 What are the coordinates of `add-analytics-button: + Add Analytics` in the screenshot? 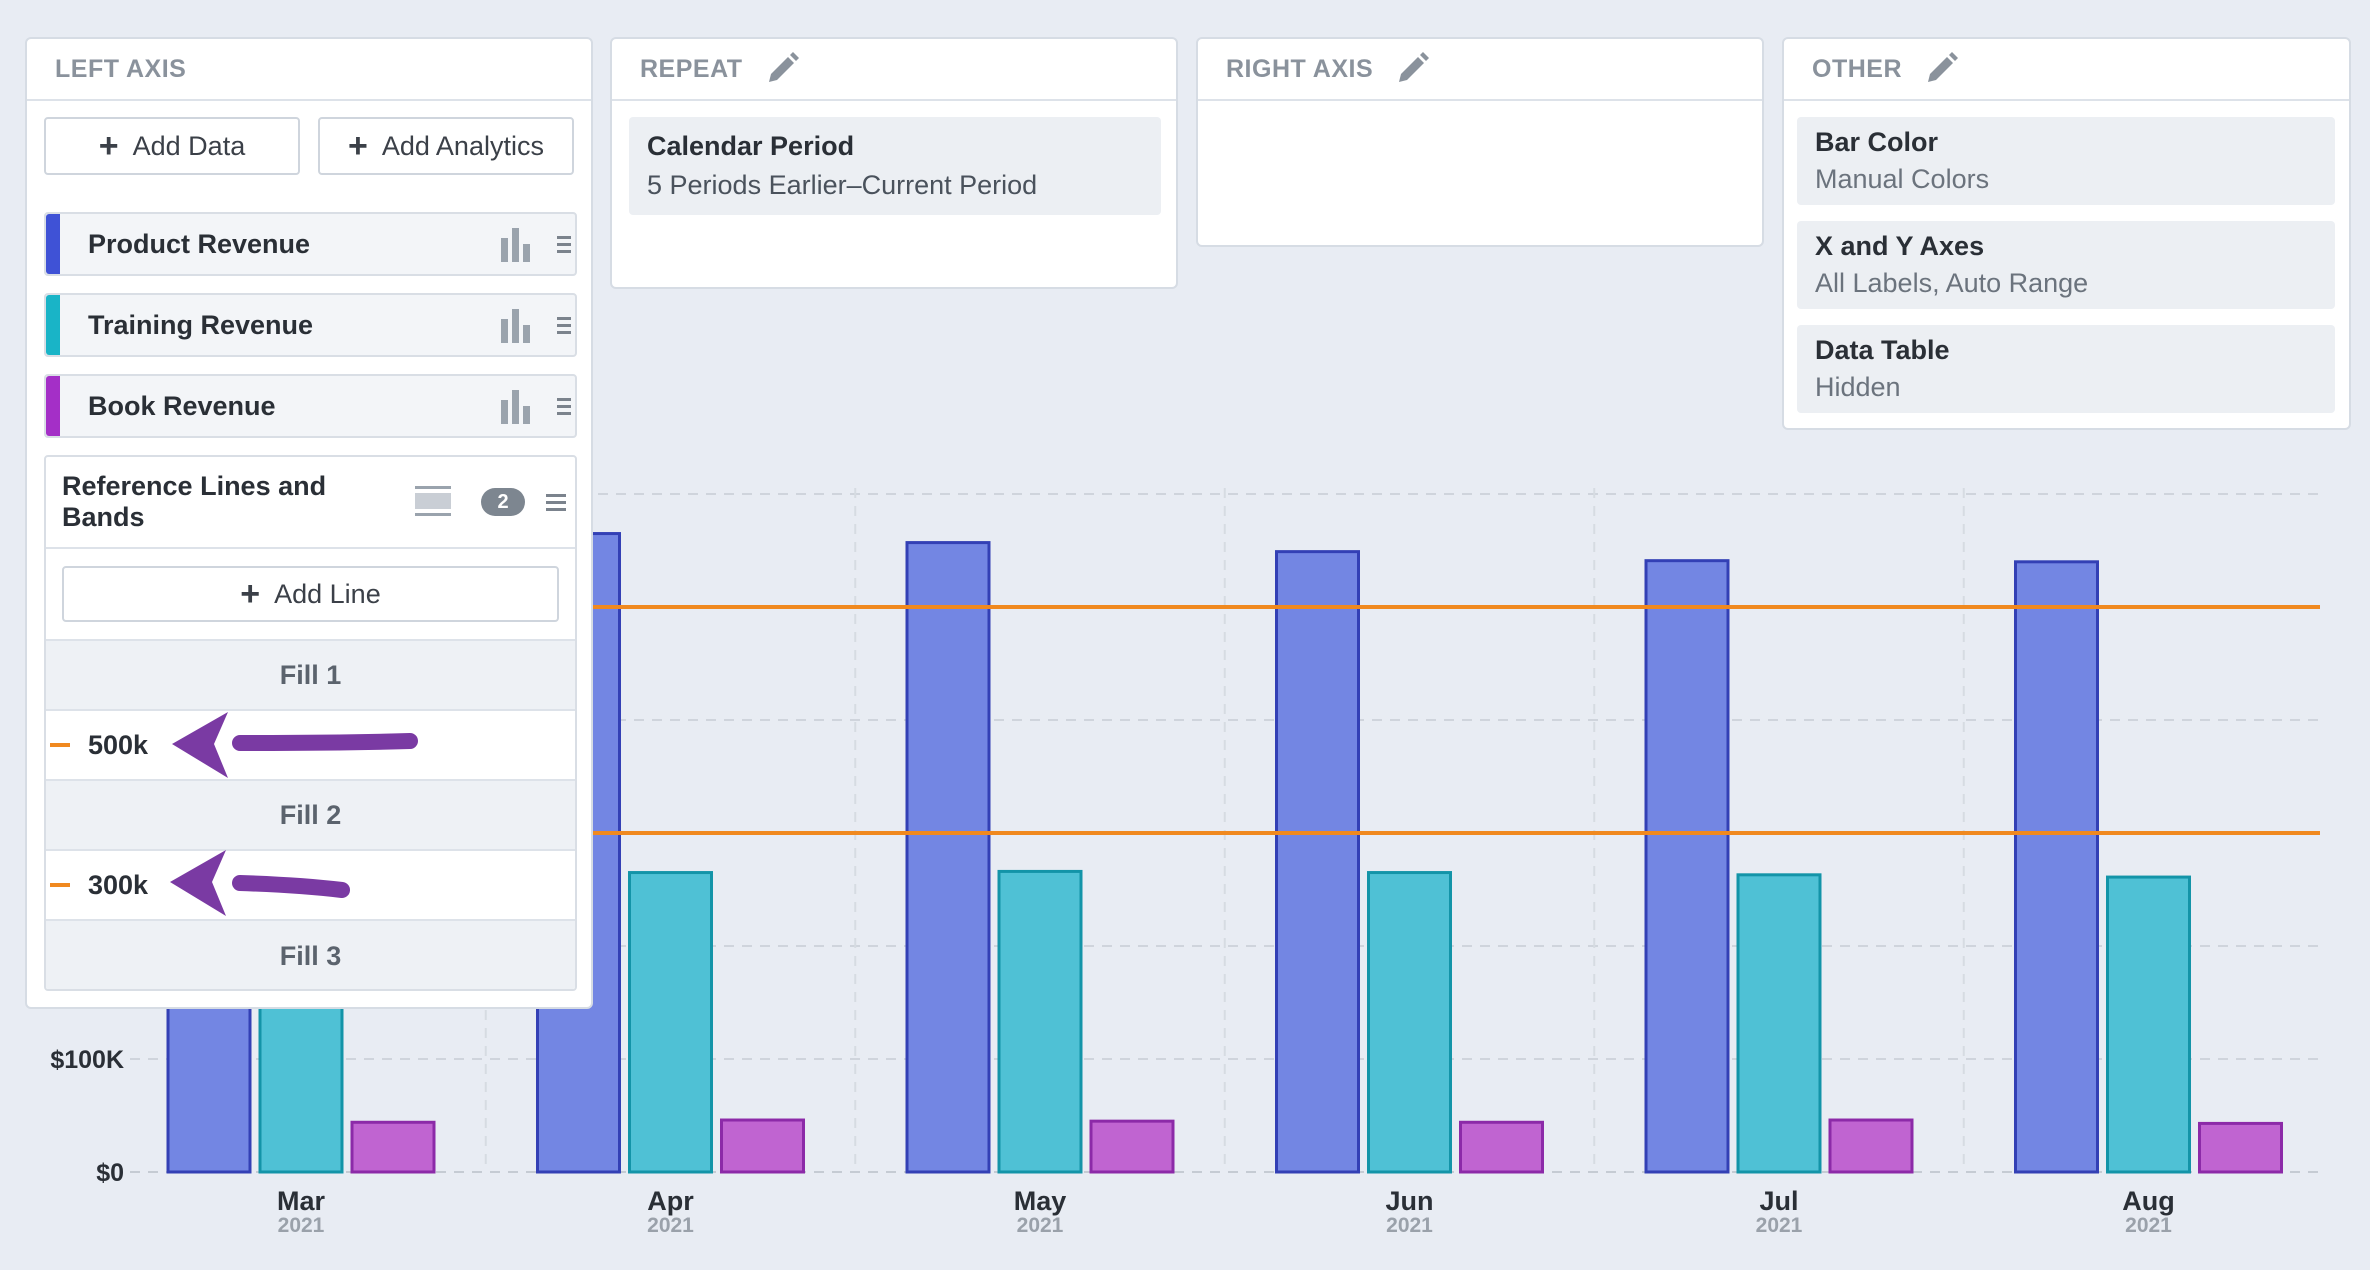 It's located at (446, 146).